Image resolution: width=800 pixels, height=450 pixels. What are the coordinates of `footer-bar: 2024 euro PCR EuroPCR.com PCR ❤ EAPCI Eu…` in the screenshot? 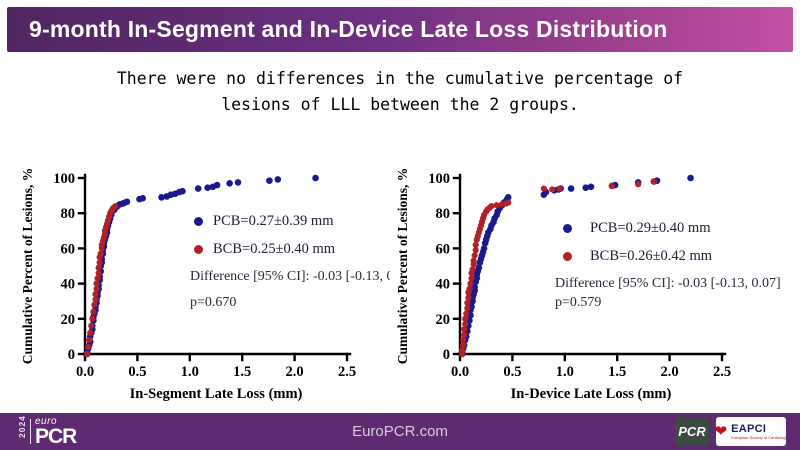 It's located at (400, 431).